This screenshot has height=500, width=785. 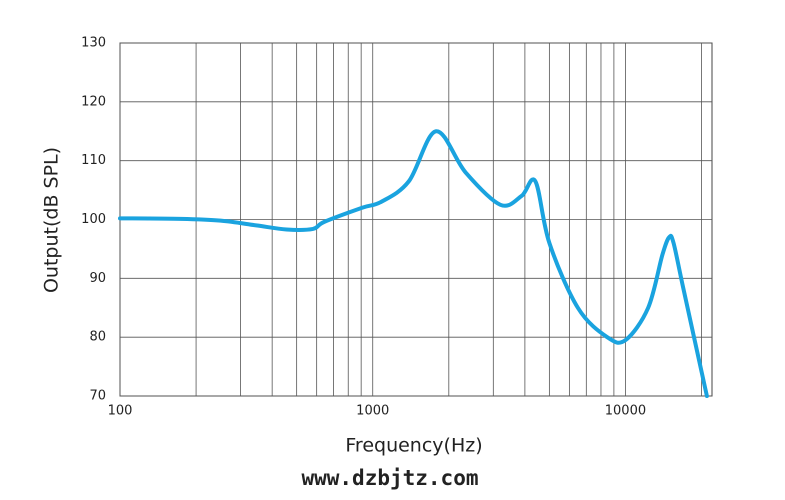 What do you see at coordinates (97, 278) in the screenshot?
I see `y-tick-label: 90` at bounding box center [97, 278].